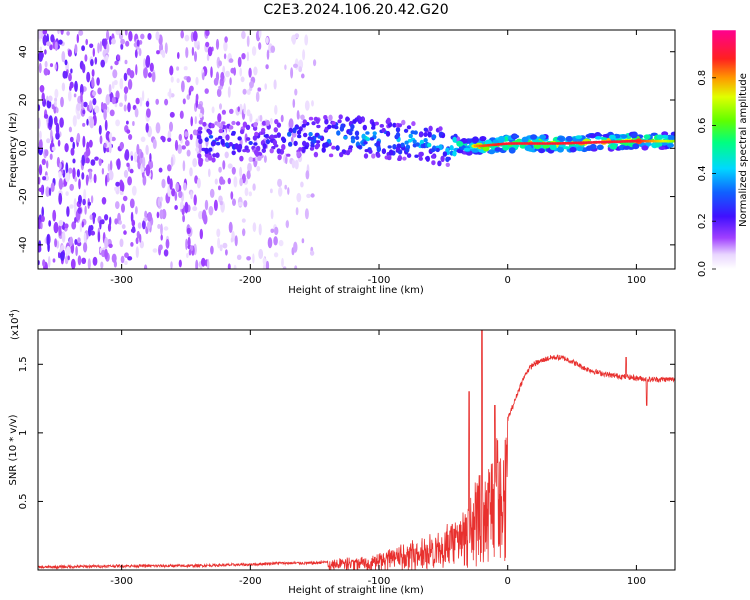 This screenshot has height=600, width=750. I want to click on snr-xtick-label: 100, so click(636, 581).